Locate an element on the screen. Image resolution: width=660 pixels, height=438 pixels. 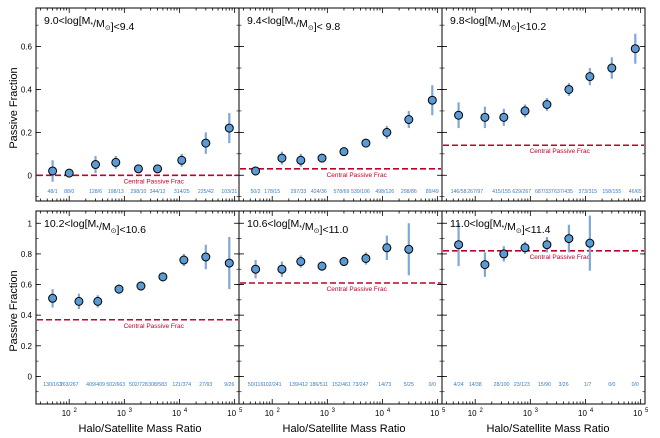
panel-title-part: ]<11.4 is located at coordinates (536, 230).